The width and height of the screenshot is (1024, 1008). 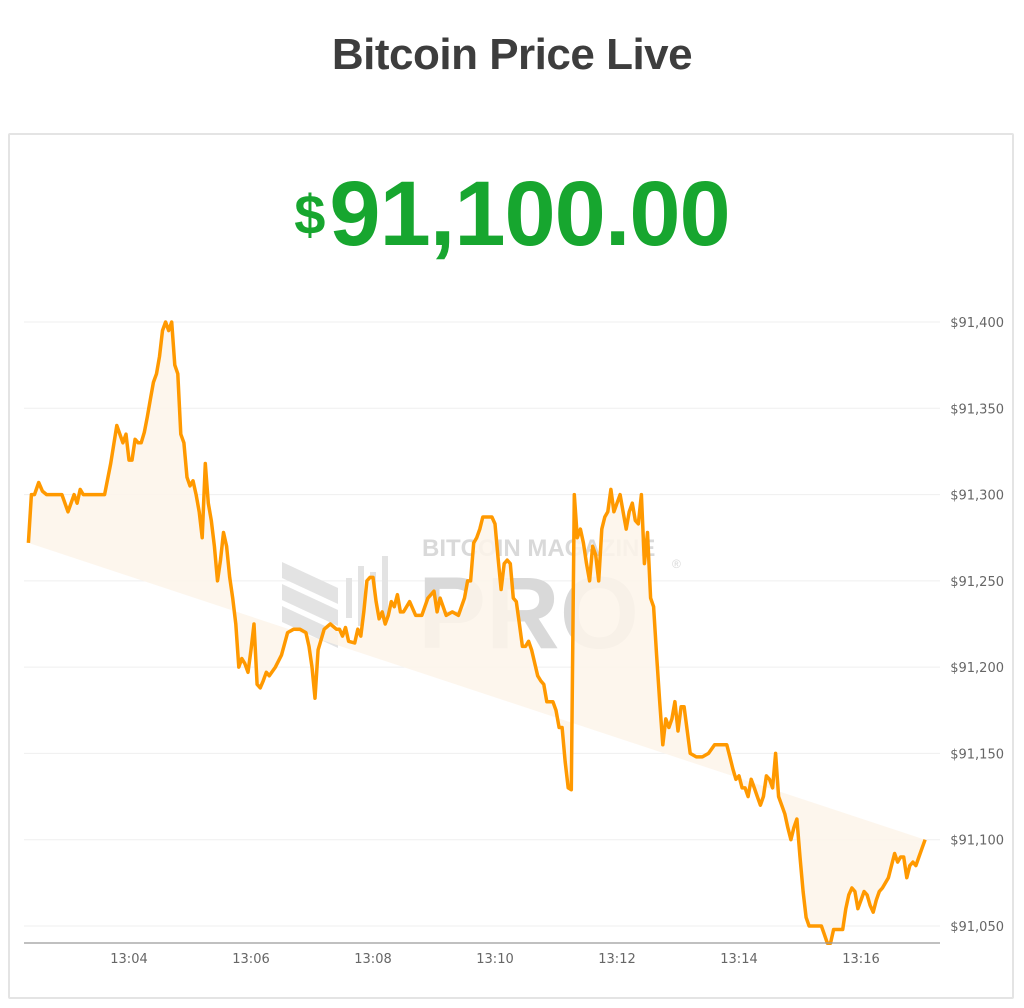 I want to click on x-tick-label: 13:08, so click(x=372, y=959).